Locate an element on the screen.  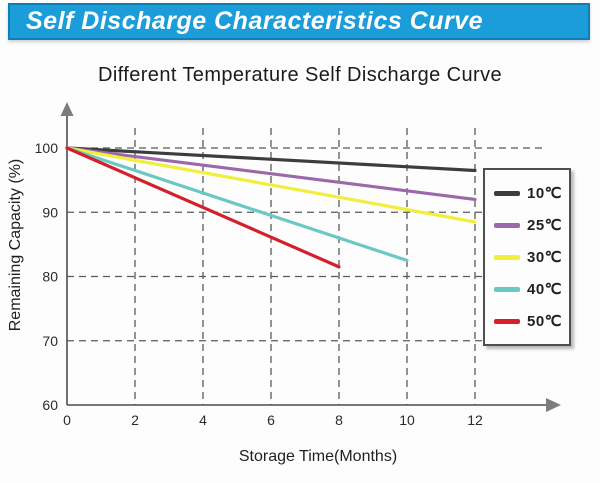
legend-item-30: 30℃ is located at coordinates (531, 257).